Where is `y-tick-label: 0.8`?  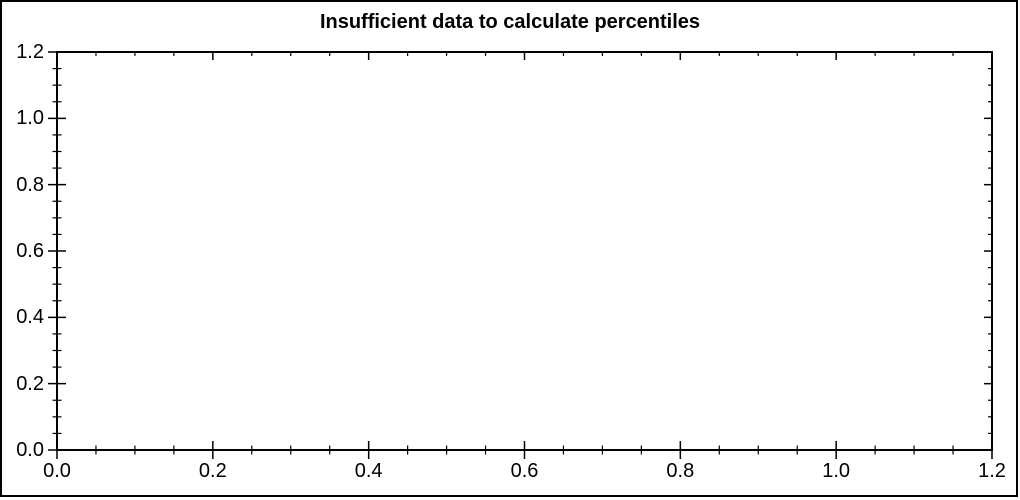
y-tick-label: 0.8 is located at coordinates (30, 184).